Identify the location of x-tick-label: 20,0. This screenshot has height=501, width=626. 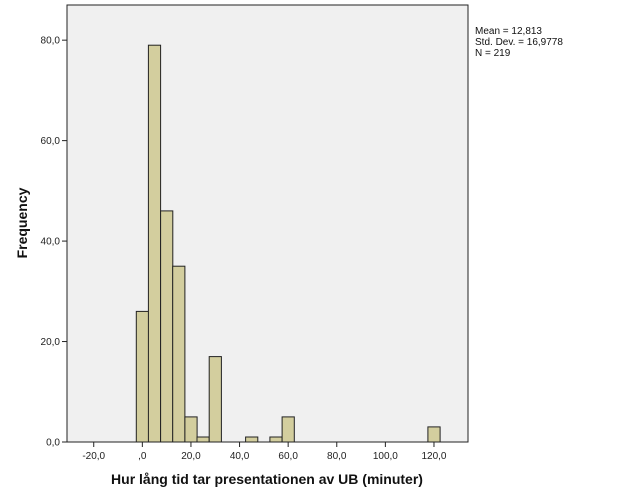
(191, 456).